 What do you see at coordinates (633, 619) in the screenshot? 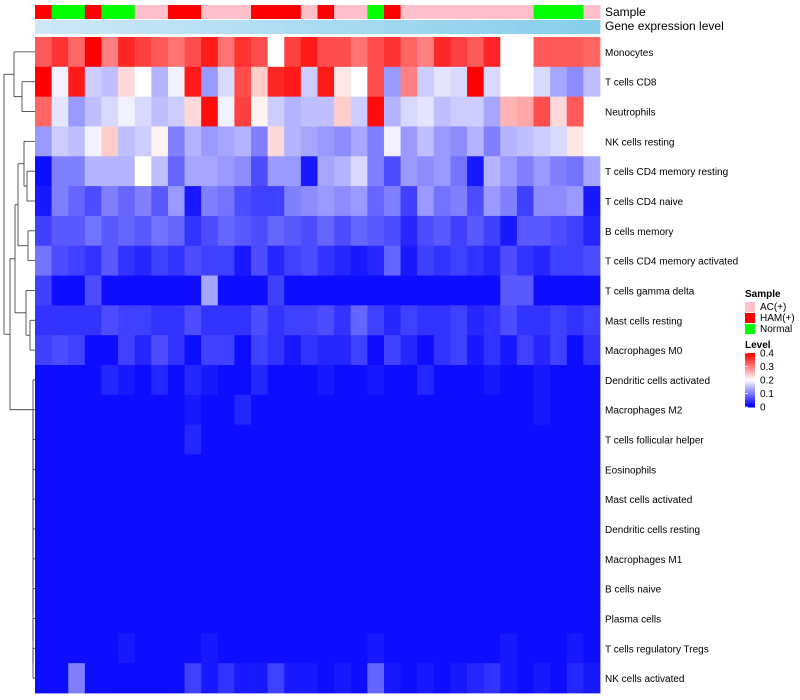
I see `row-label: Plasma cells` at bounding box center [633, 619].